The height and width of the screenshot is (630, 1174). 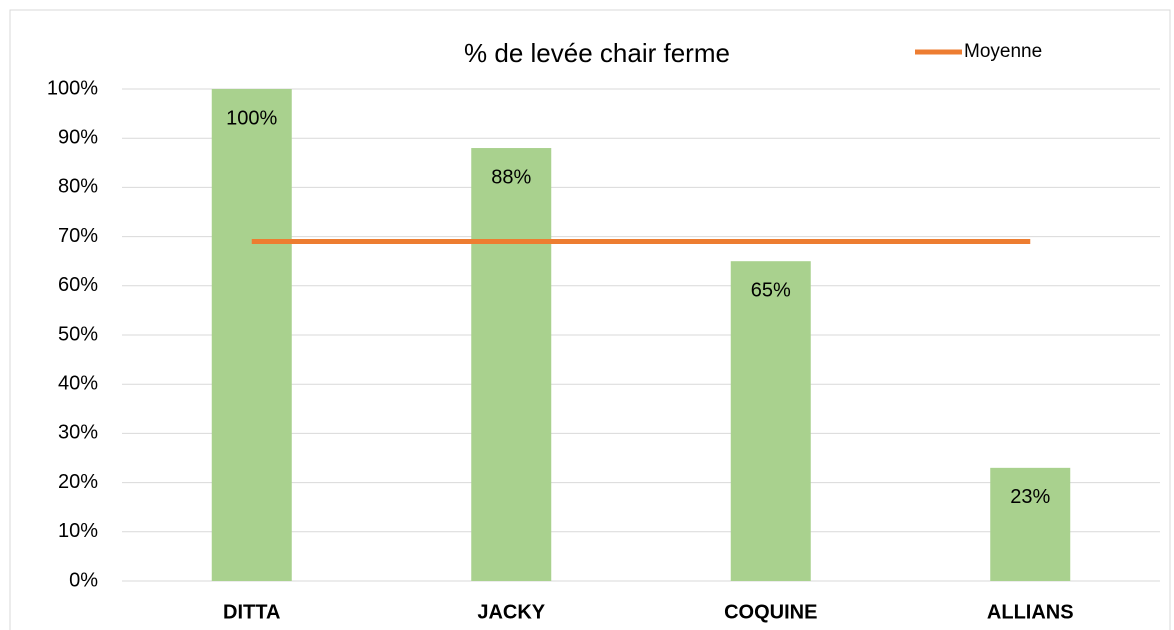 I want to click on y-tick-label: 60%, so click(x=78, y=285).